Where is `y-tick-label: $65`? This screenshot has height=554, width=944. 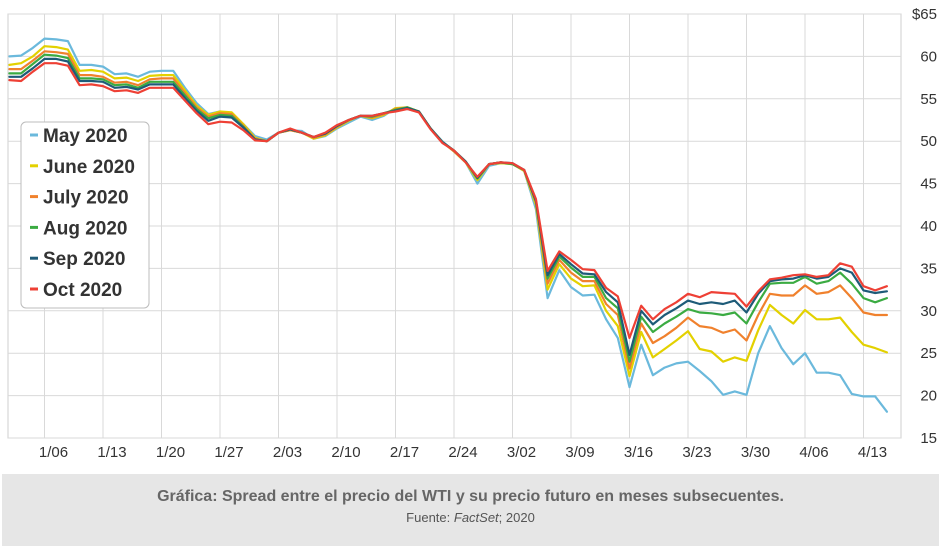 y-tick-label: $65 is located at coordinates (924, 14).